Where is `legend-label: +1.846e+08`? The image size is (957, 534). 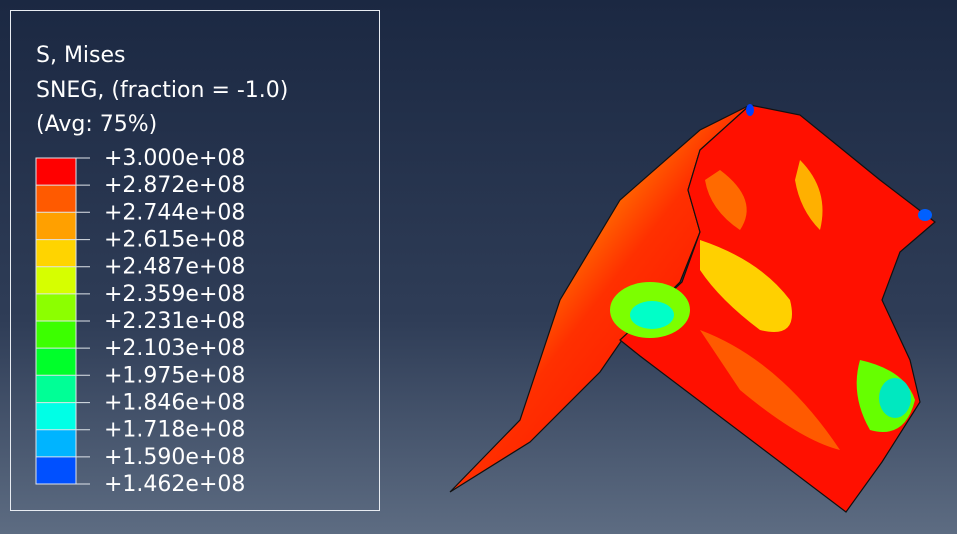 legend-label: +1.846e+08 is located at coordinates (174, 403).